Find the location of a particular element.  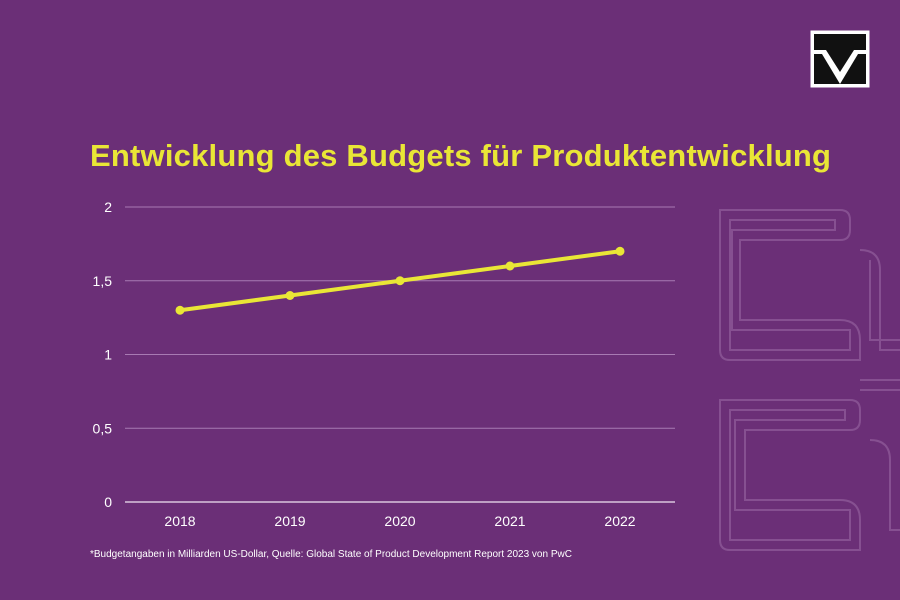

x-axis: 2018 2019 2020 2021 2022 is located at coordinates (399, 521).